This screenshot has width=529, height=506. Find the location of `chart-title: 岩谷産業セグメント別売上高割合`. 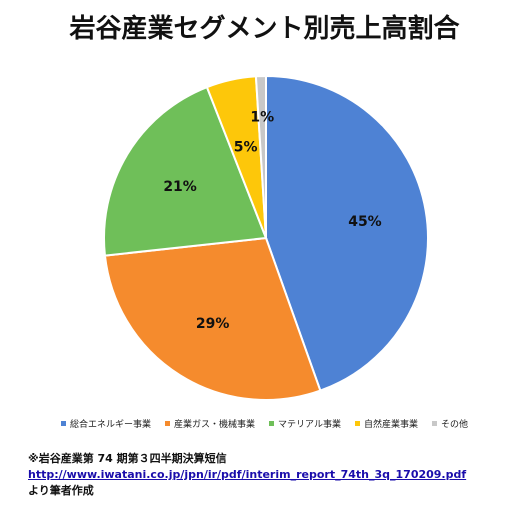

chart-title: 岩谷産業セグメント別売上高割合 is located at coordinates (264, 29).